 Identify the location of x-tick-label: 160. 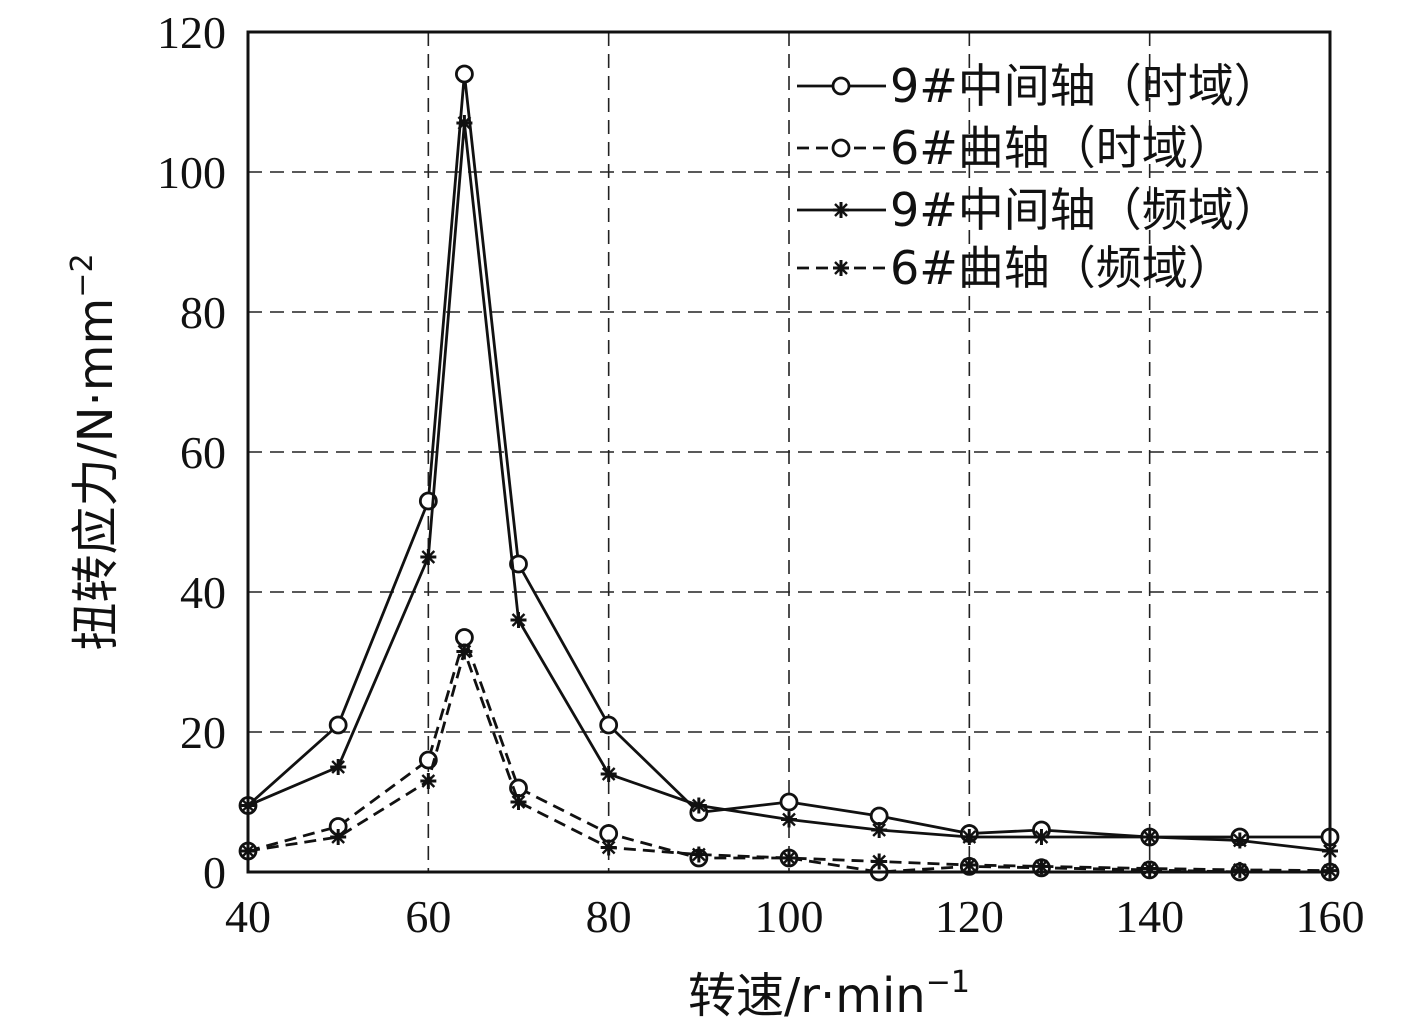
(1330, 916).